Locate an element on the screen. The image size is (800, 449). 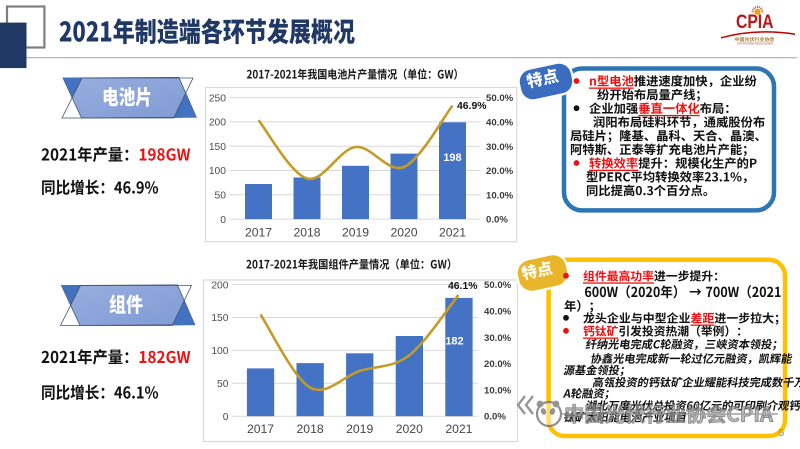
svg-text: 46.1% is located at coordinates (462, 286).